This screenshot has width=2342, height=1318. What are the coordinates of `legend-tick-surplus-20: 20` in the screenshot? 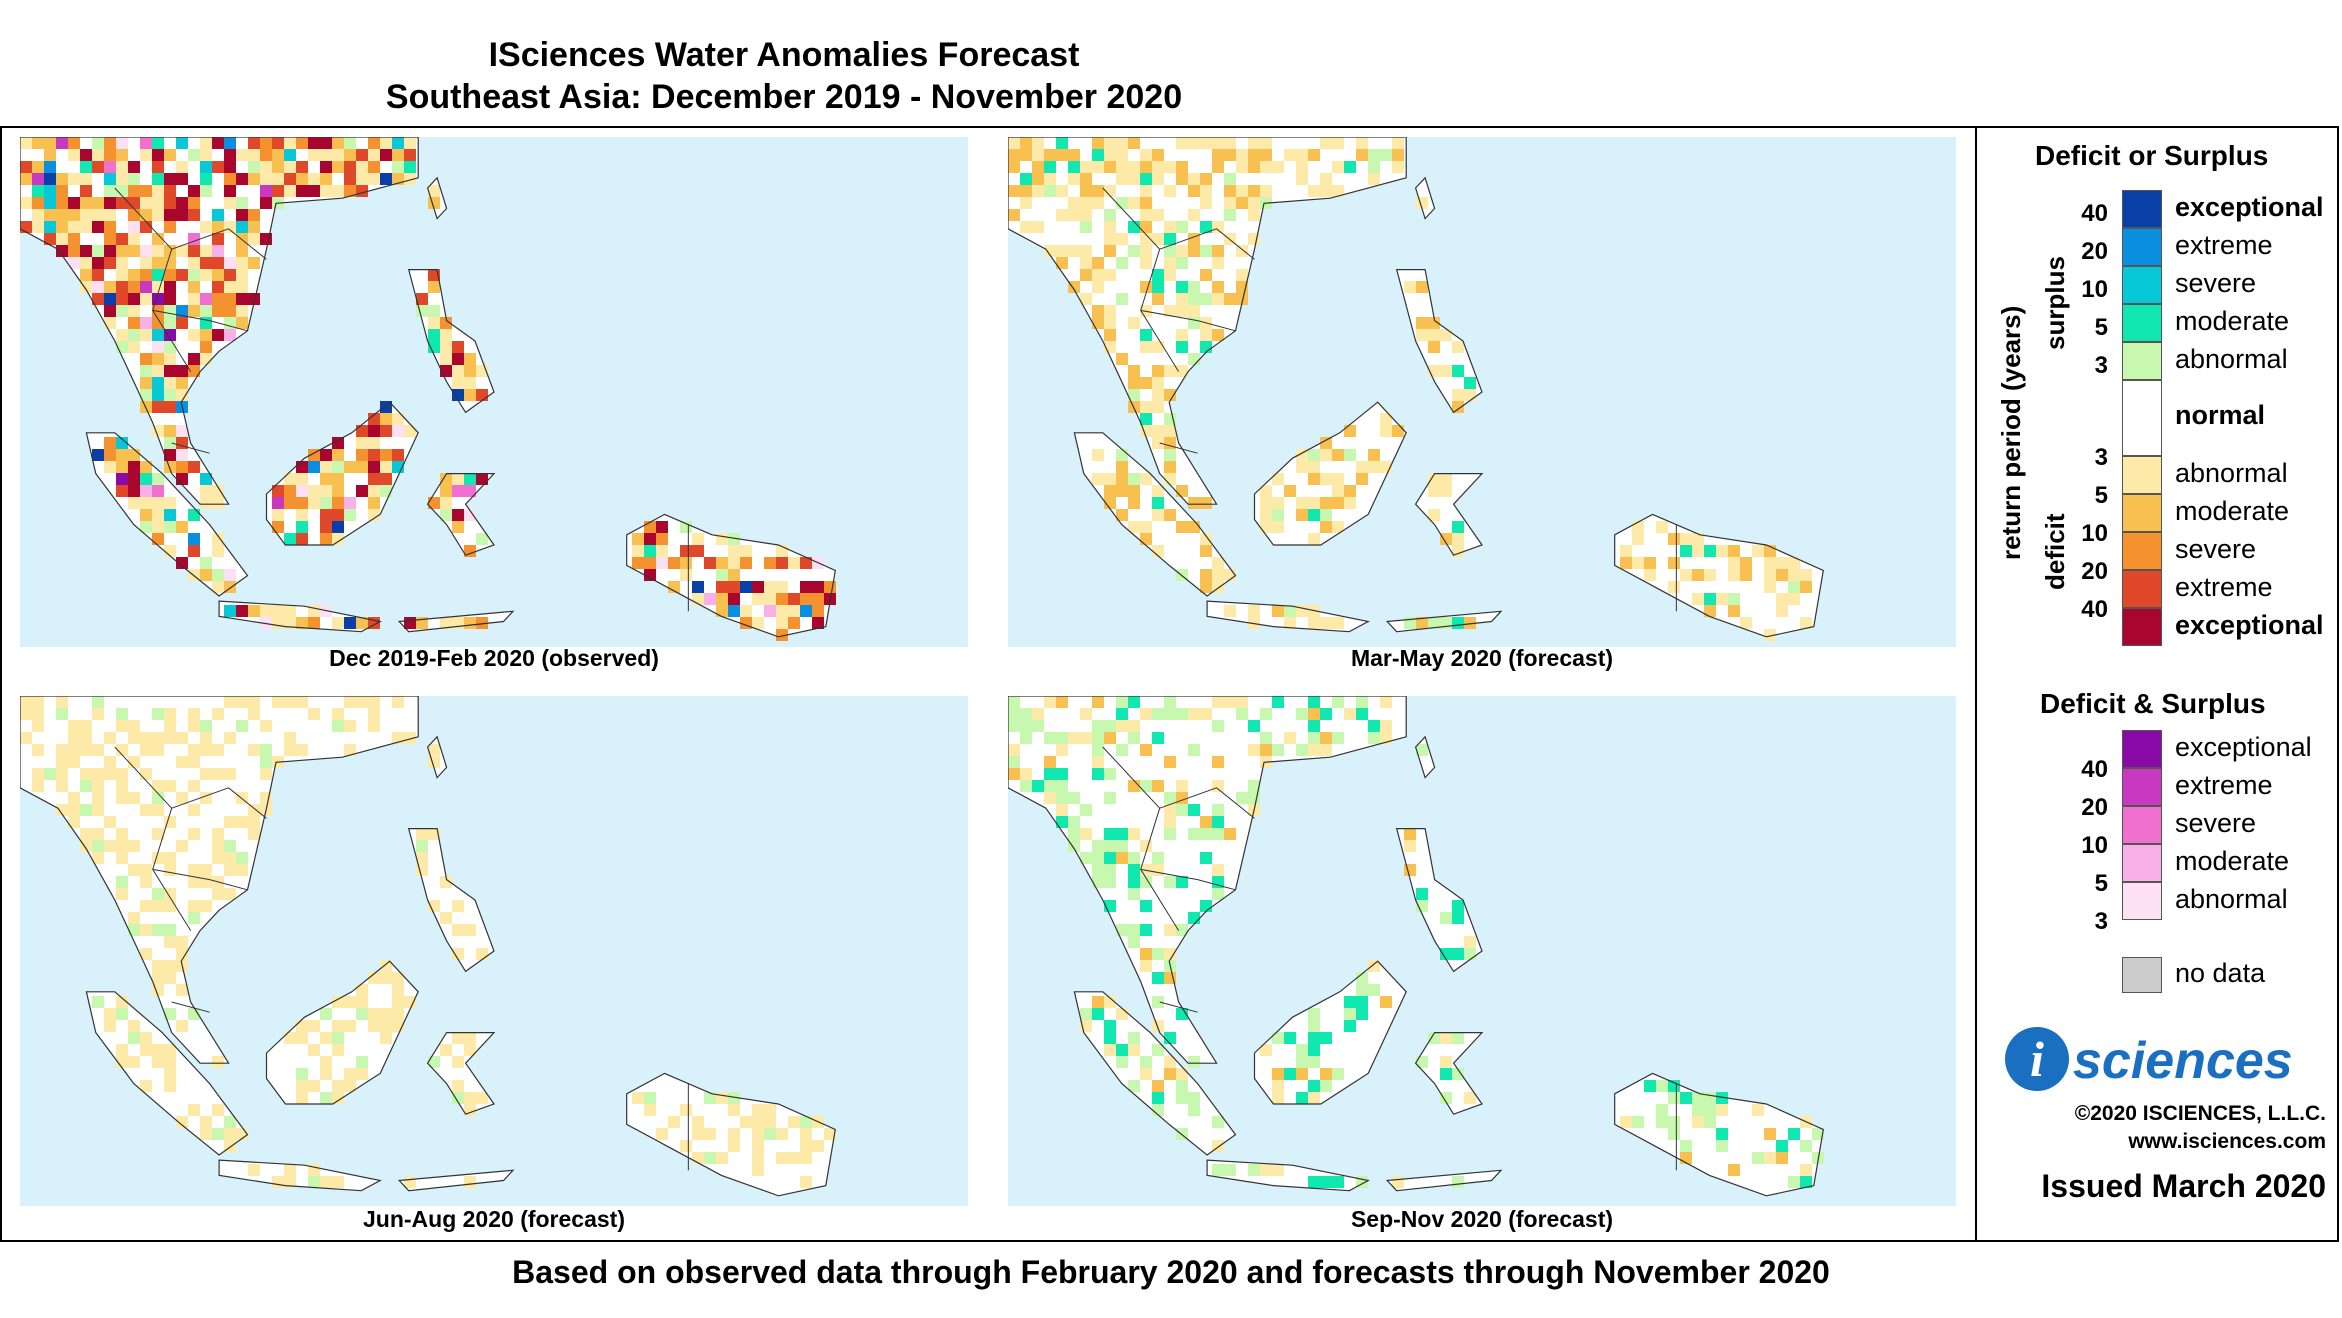 It's located at (2094, 251).